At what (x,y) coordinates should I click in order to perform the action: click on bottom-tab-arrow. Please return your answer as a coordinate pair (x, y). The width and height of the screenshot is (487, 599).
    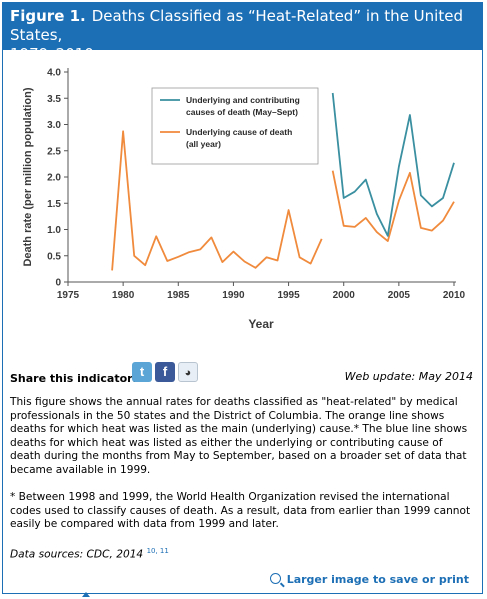
    Looking at the image, I should click on (86, 594).